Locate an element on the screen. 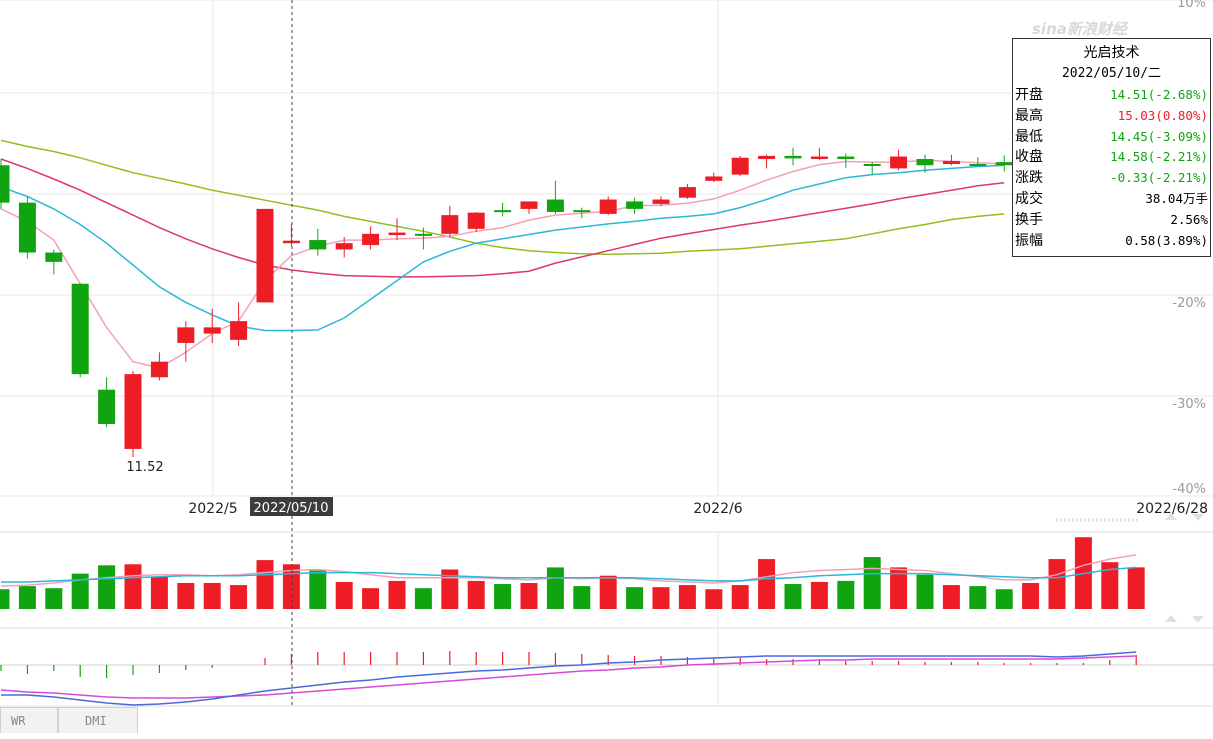 The image size is (1213, 739). x-tick-label: 2022/6 is located at coordinates (717, 509).